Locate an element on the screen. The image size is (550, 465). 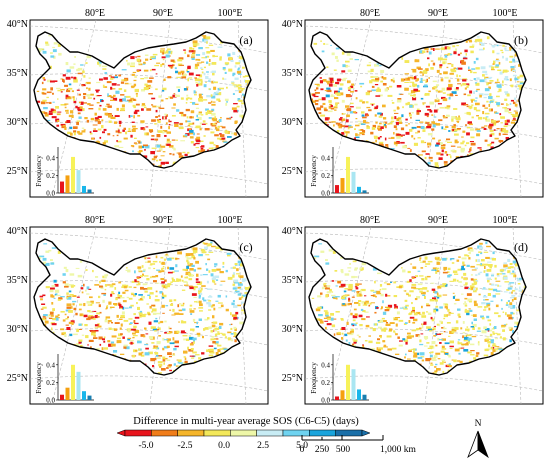
panel-label: (d) is located at coordinates (521, 247).